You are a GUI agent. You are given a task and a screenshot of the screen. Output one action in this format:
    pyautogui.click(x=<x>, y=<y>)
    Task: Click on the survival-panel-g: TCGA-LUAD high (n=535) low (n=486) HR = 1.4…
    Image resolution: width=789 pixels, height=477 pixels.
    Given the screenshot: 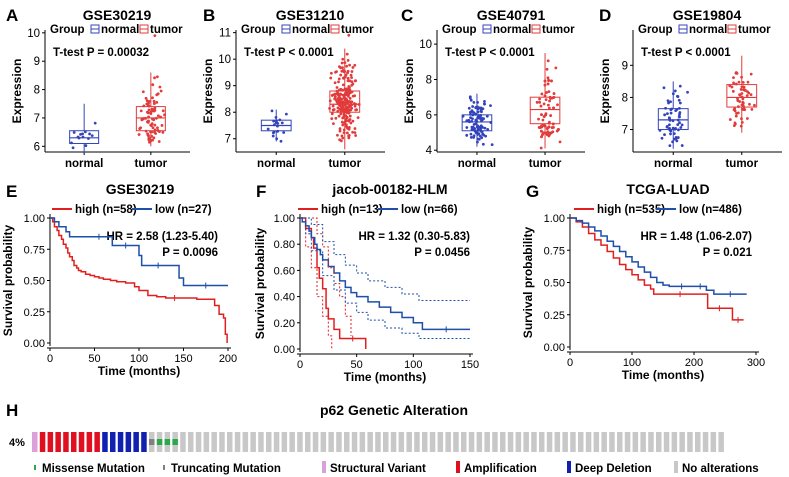 What is the action you would take?
    pyautogui.click(x=643, y=281)
    